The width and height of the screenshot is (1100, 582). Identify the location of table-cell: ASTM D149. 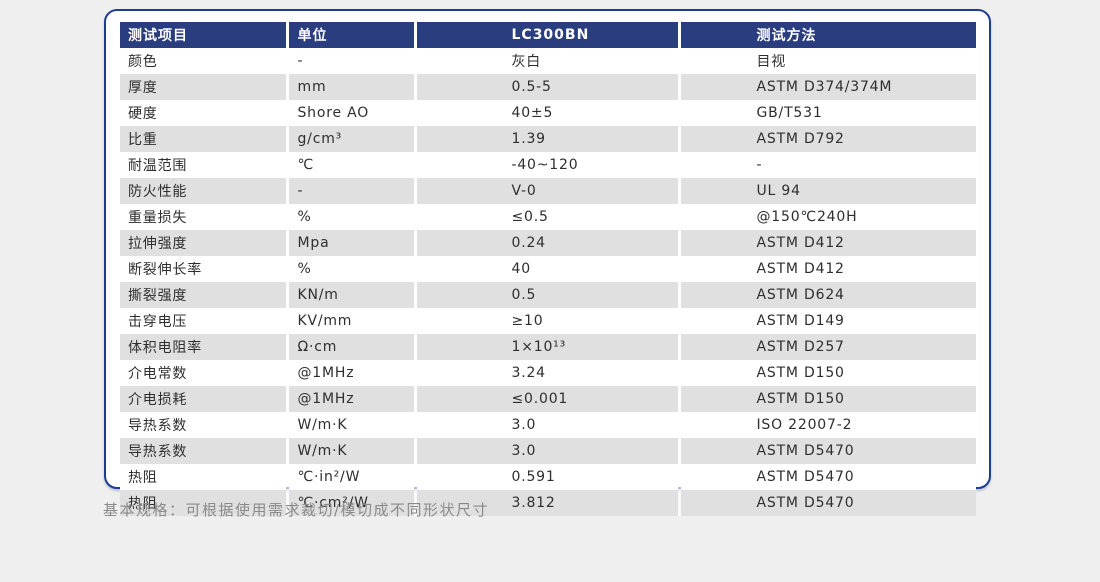
(826, 321).